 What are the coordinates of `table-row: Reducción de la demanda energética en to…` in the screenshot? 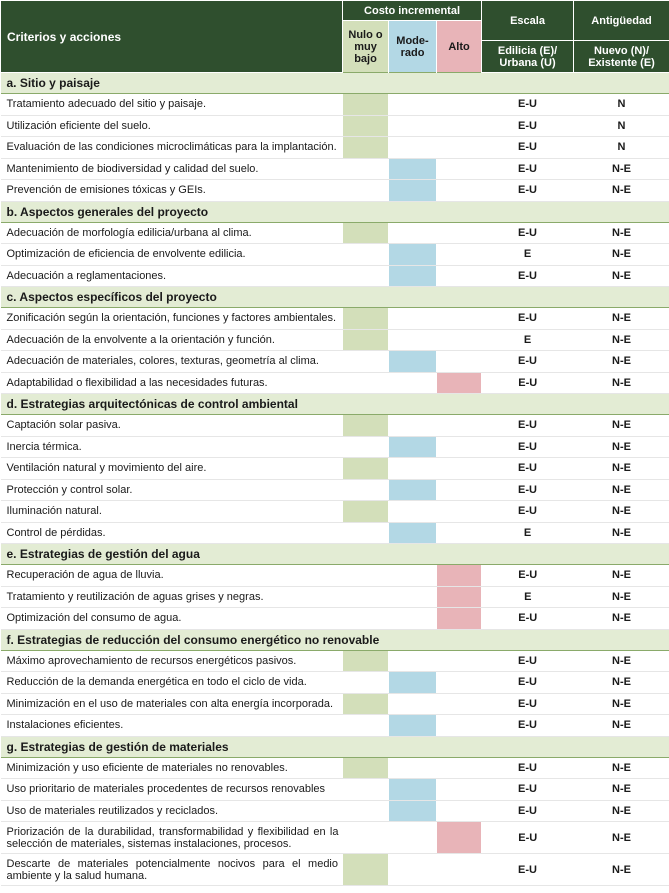 It's located at (334, 682).